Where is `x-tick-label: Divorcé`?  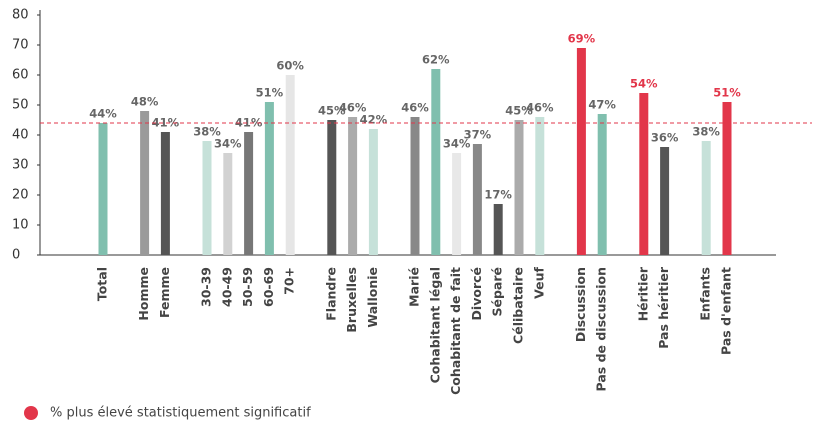
x-tick-label: Divorcé is located at coordinates (476, 293).